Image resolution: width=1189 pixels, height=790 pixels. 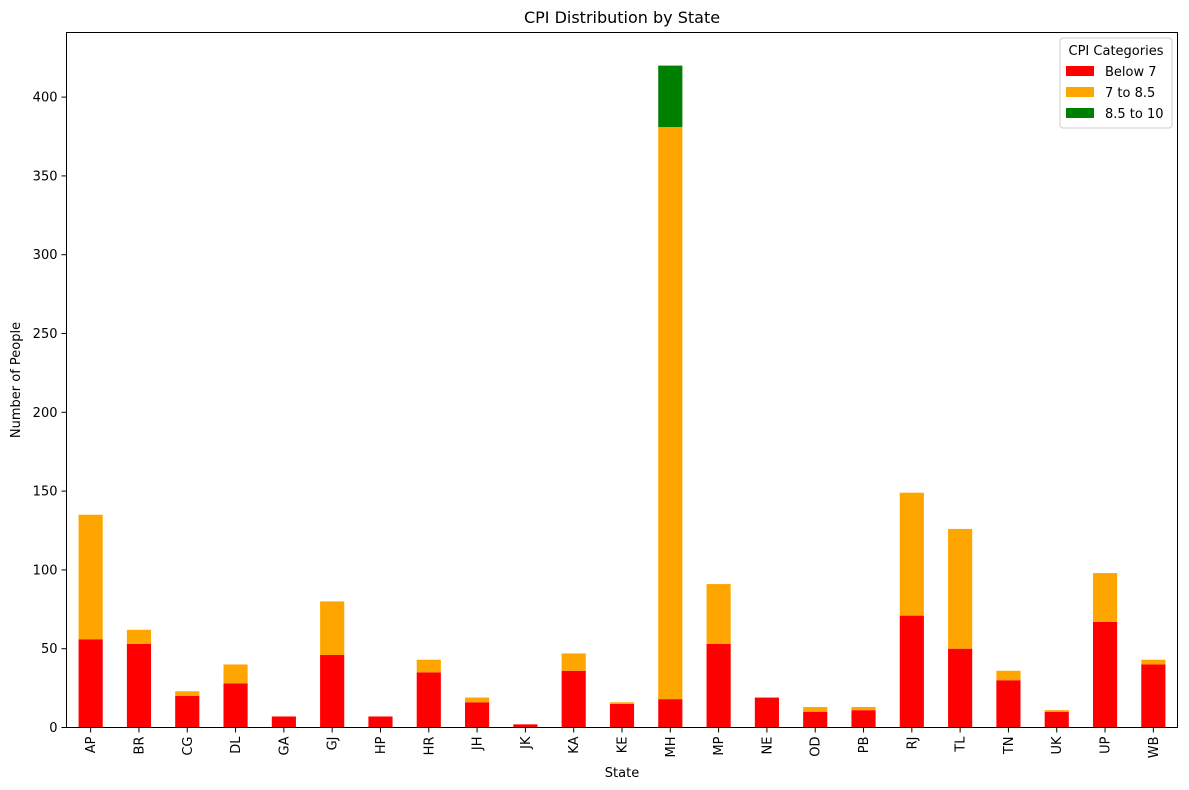 What do you see at coordinates (1130, 93) in the screenshot?
I see `legend-label: 7 to 8.5` at bounding box center [1130, 93].